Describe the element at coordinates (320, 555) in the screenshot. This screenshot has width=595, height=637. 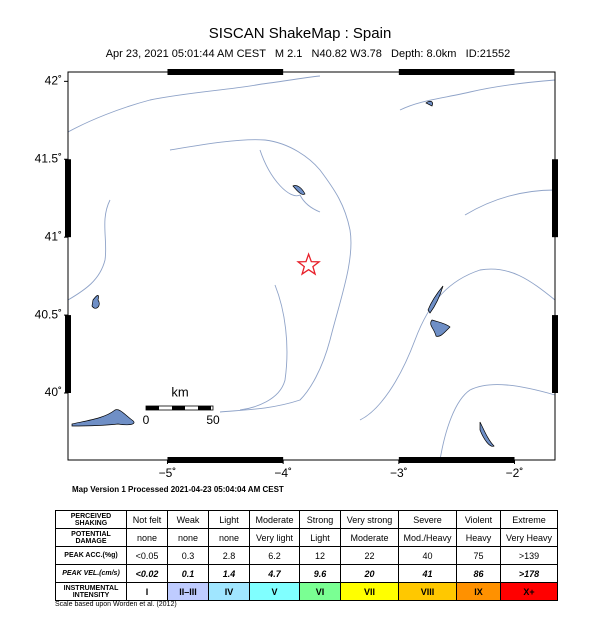
I see `legend-cell: 12` at that location.